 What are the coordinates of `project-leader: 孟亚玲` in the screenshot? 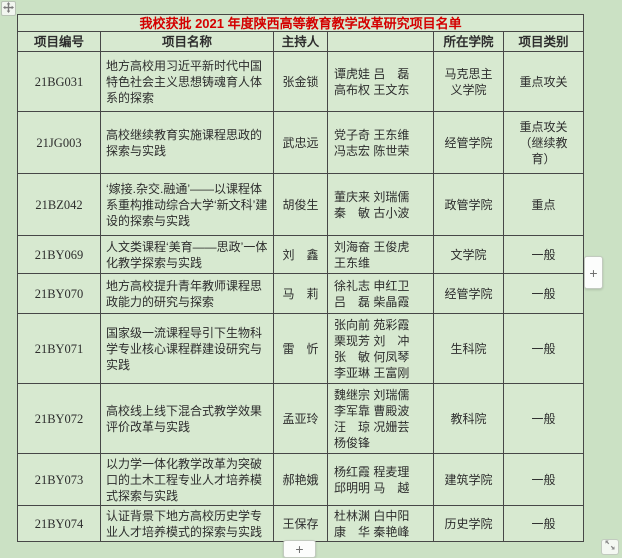 It's located at (300, 418).